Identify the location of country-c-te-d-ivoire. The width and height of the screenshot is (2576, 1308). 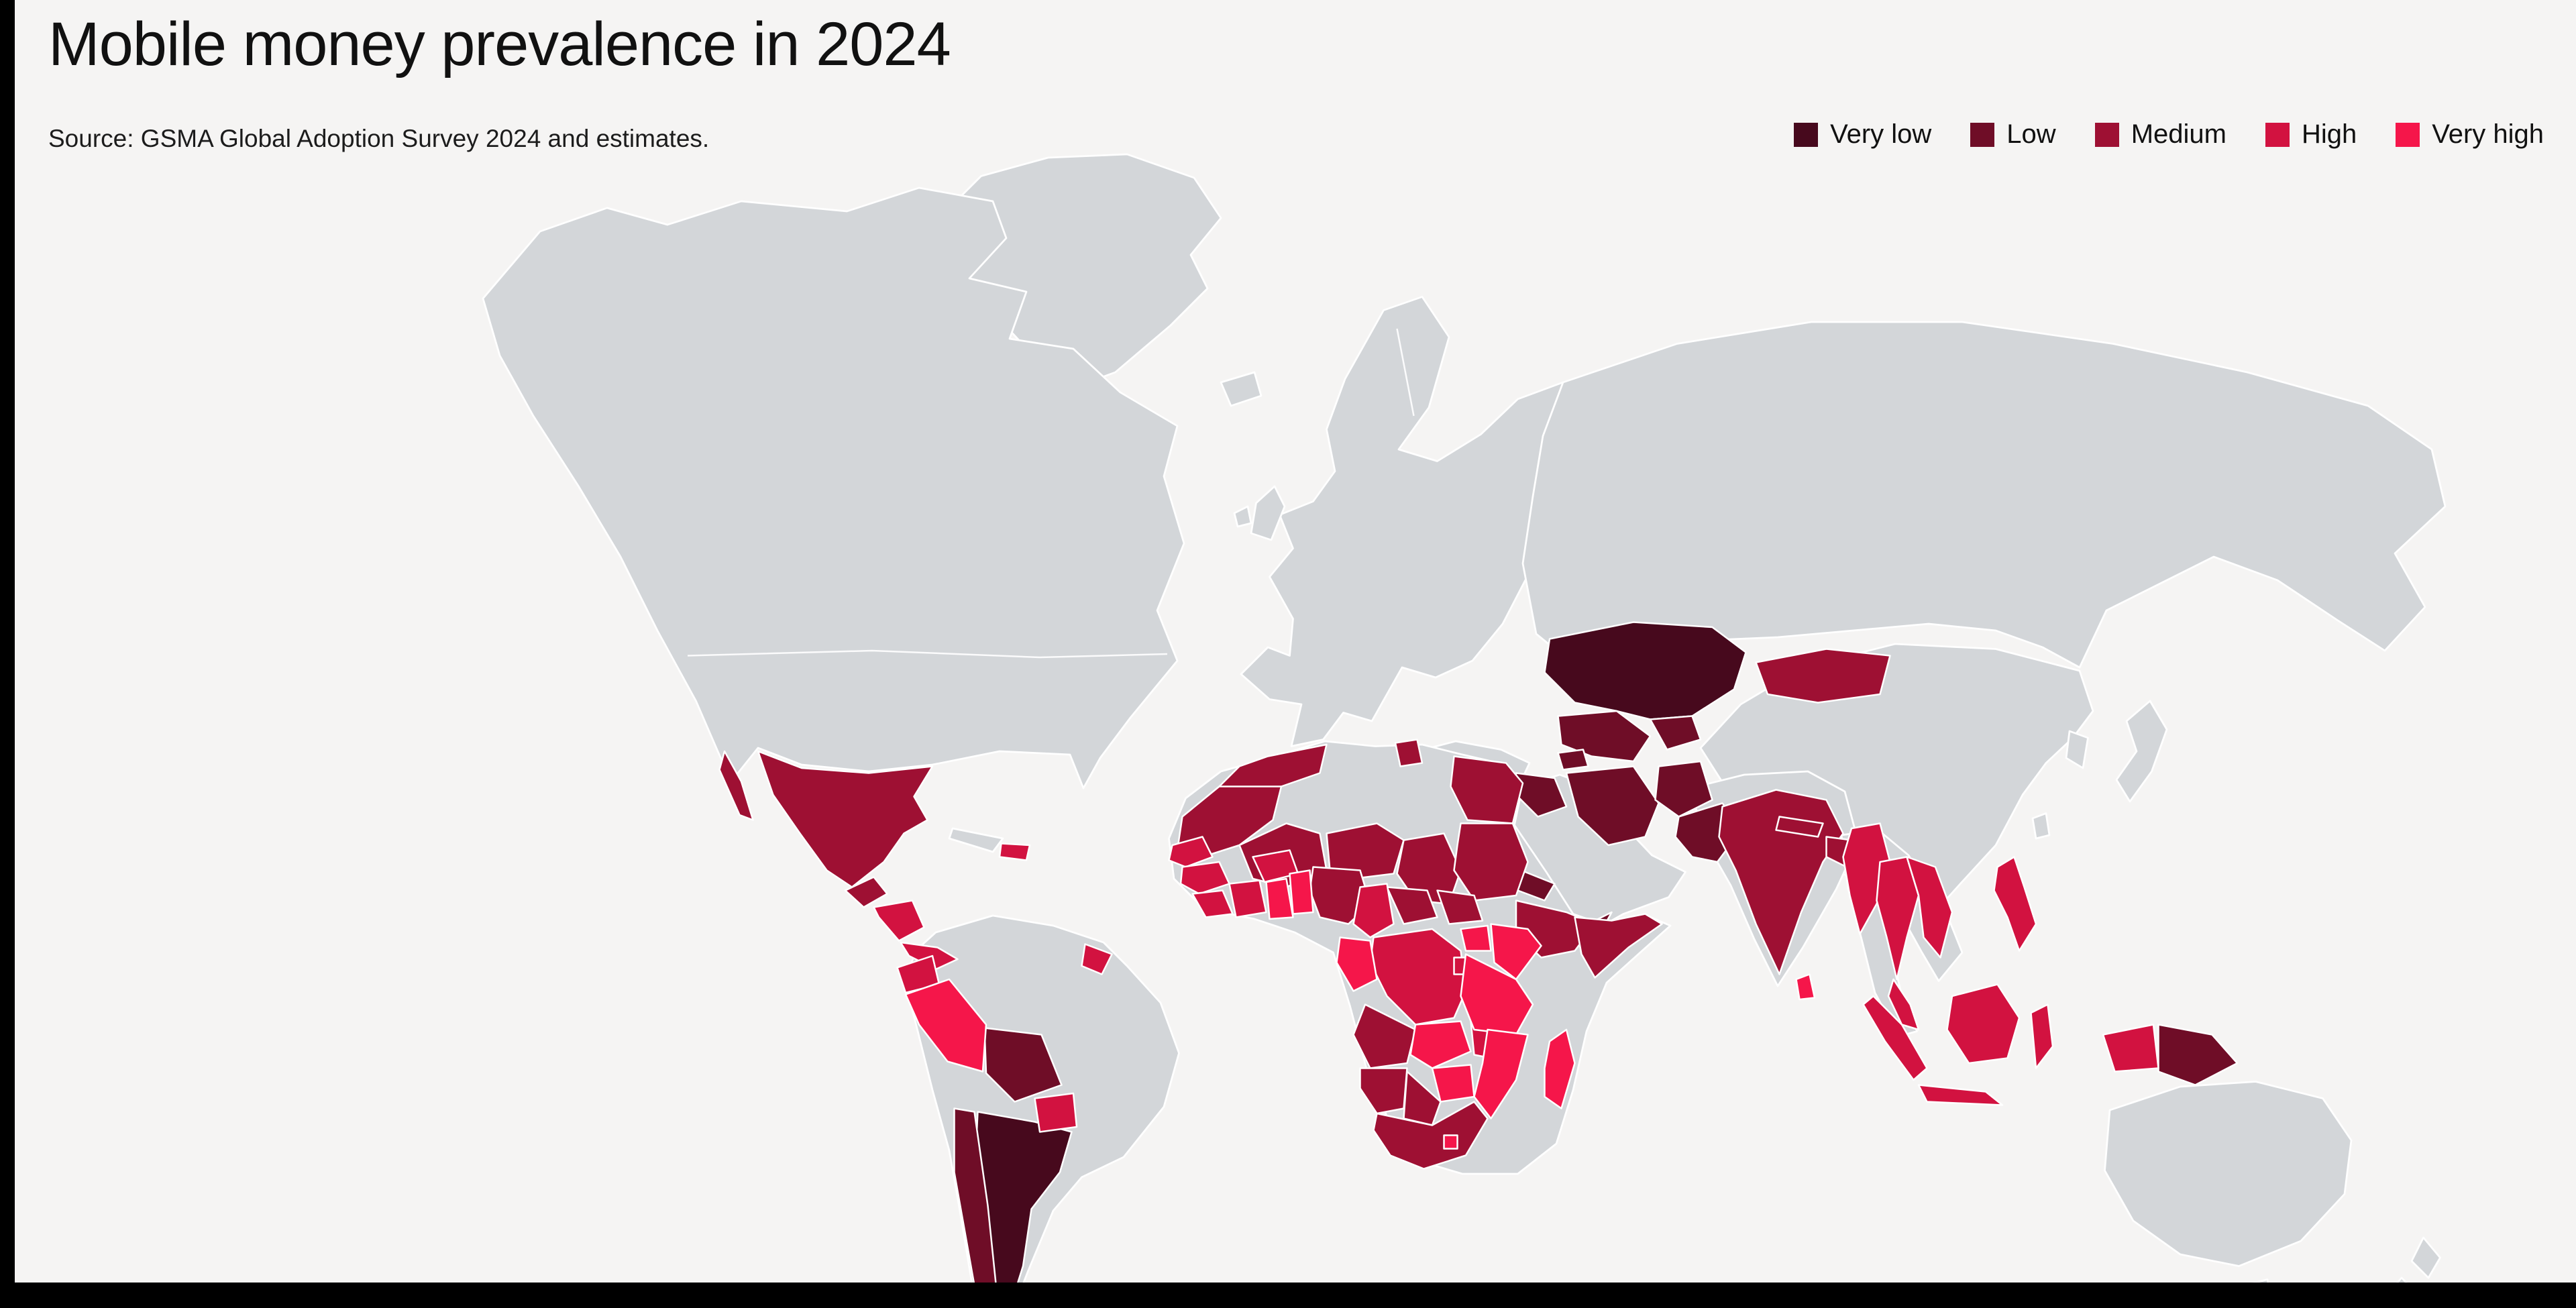
(1247, 899).